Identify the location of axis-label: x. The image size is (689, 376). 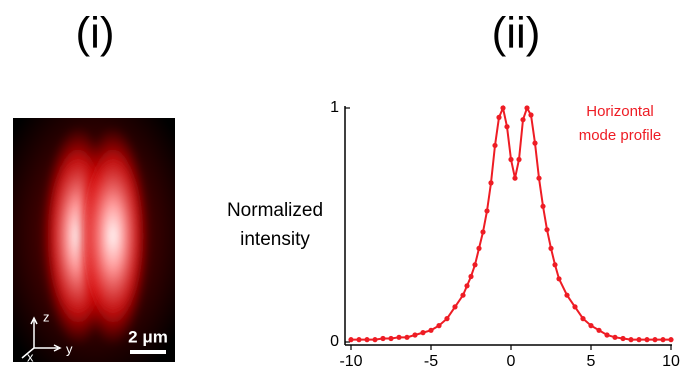
(30, 356).